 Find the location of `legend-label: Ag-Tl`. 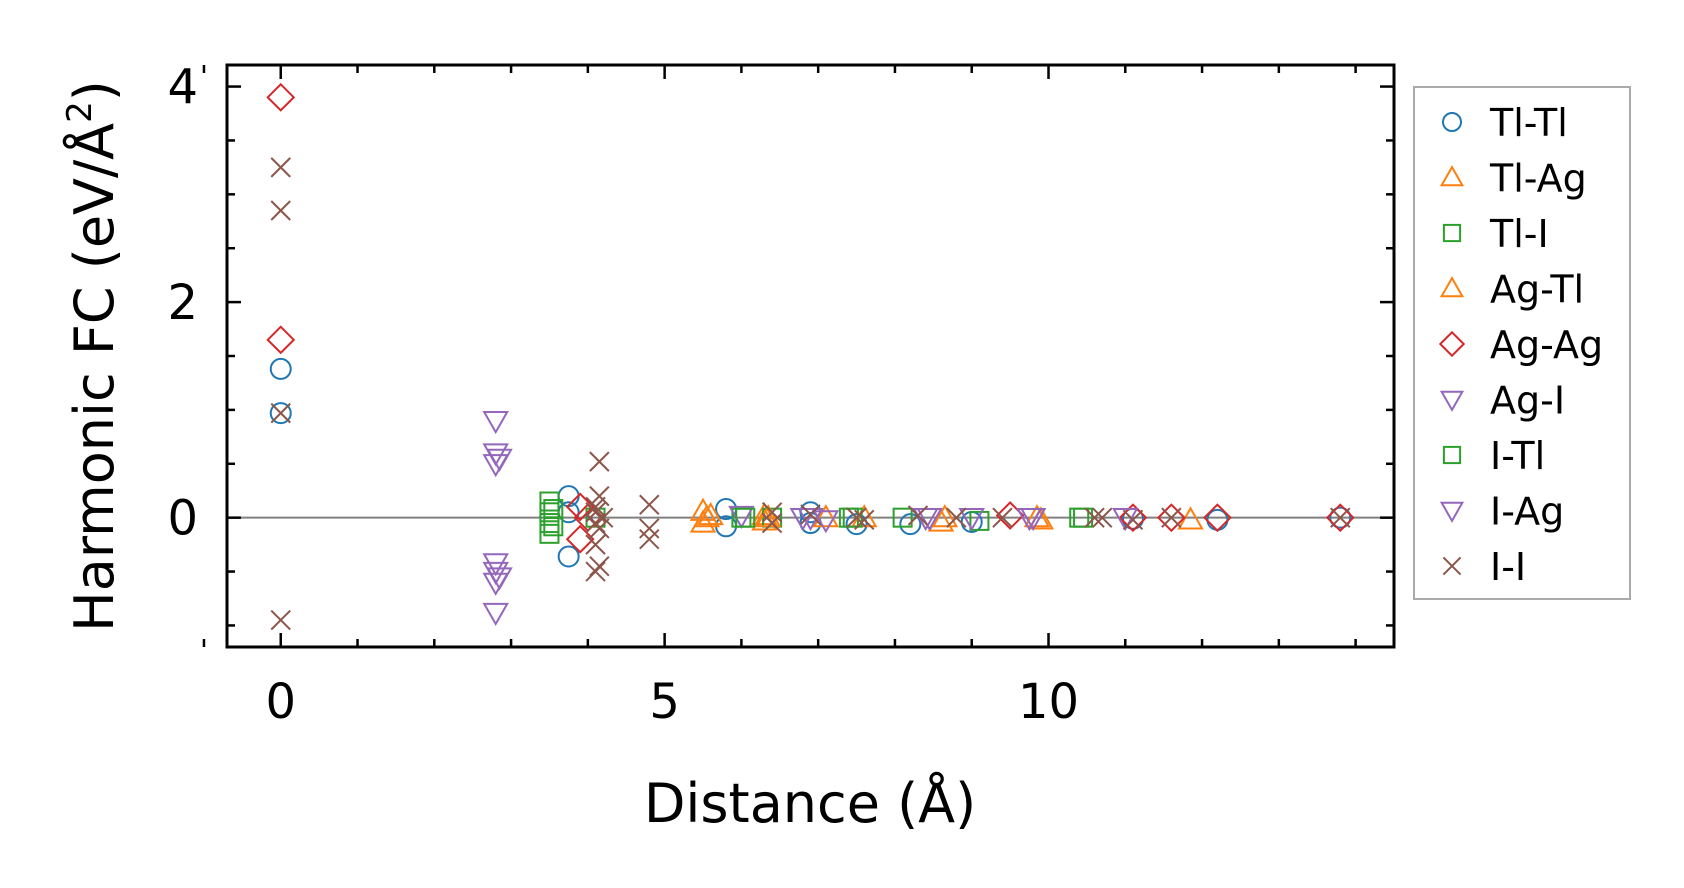

legend-label: Ag-Tl is located at coordinates (1537, 290).